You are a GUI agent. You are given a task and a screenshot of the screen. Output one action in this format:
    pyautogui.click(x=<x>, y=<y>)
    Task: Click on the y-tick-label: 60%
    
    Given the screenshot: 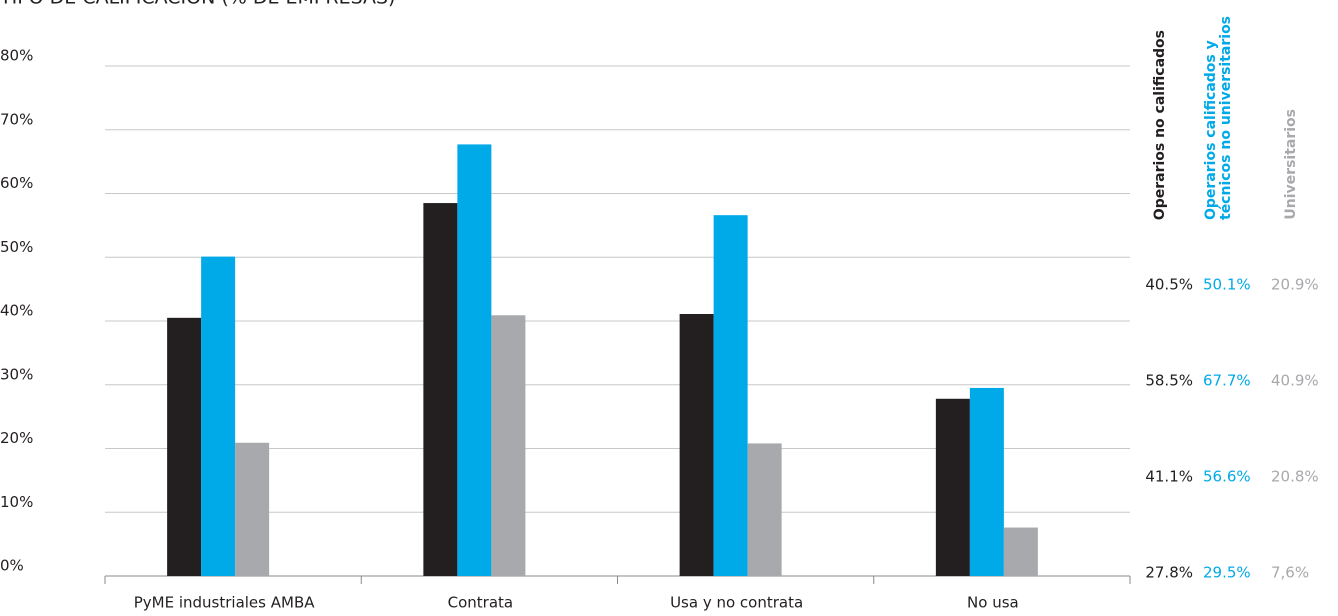 What is the action you would take?
    pyautogui.click(x=16, y=183)
    